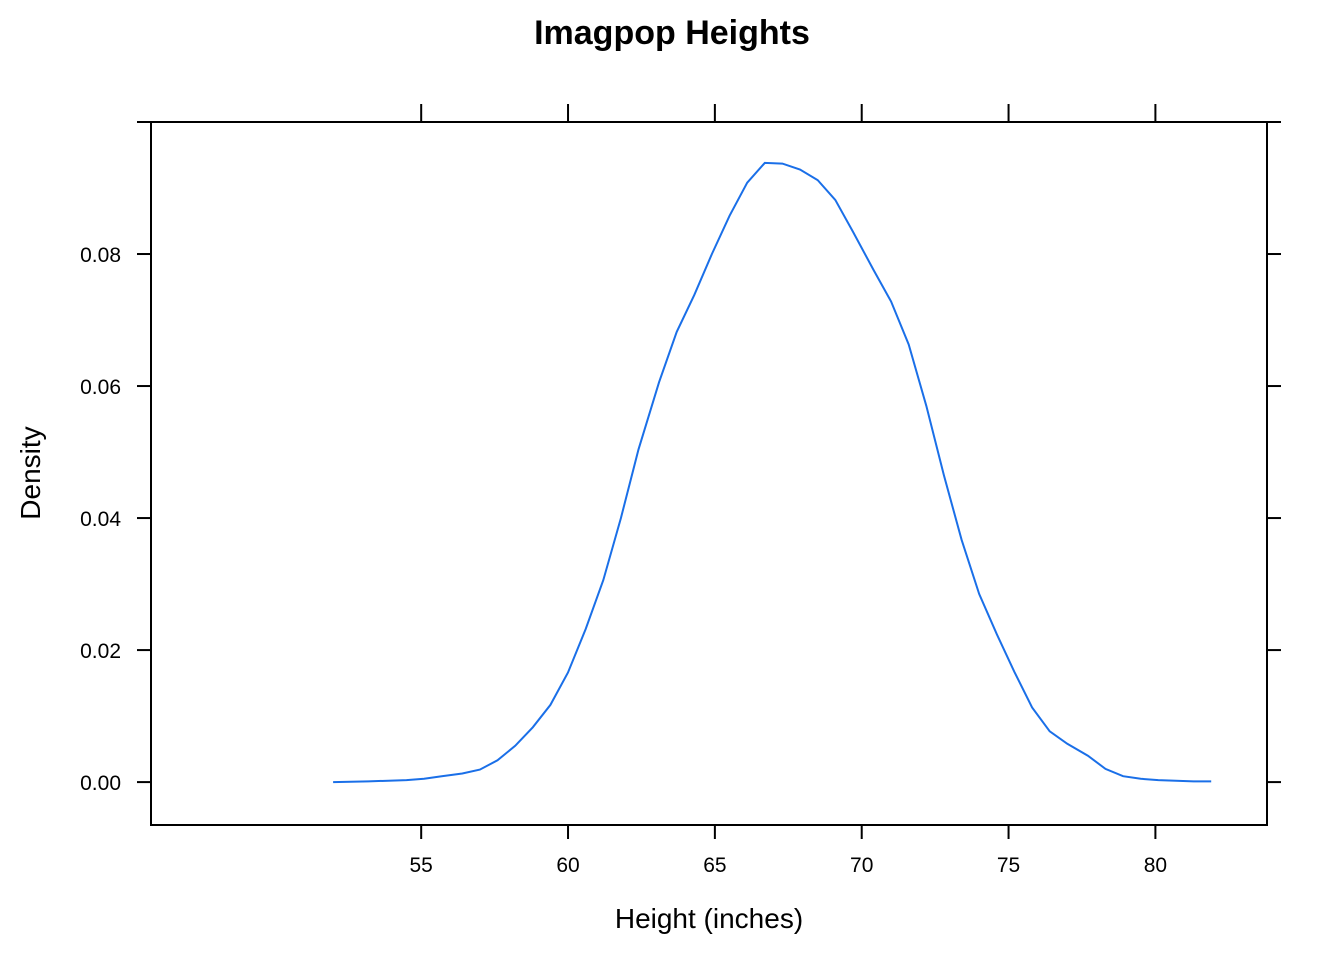 The height and width of the screenshot is (960, 1344). Describe the element at coordinates (567, 865) in the screenshot. I see `x-tick-label: 60` at that location.